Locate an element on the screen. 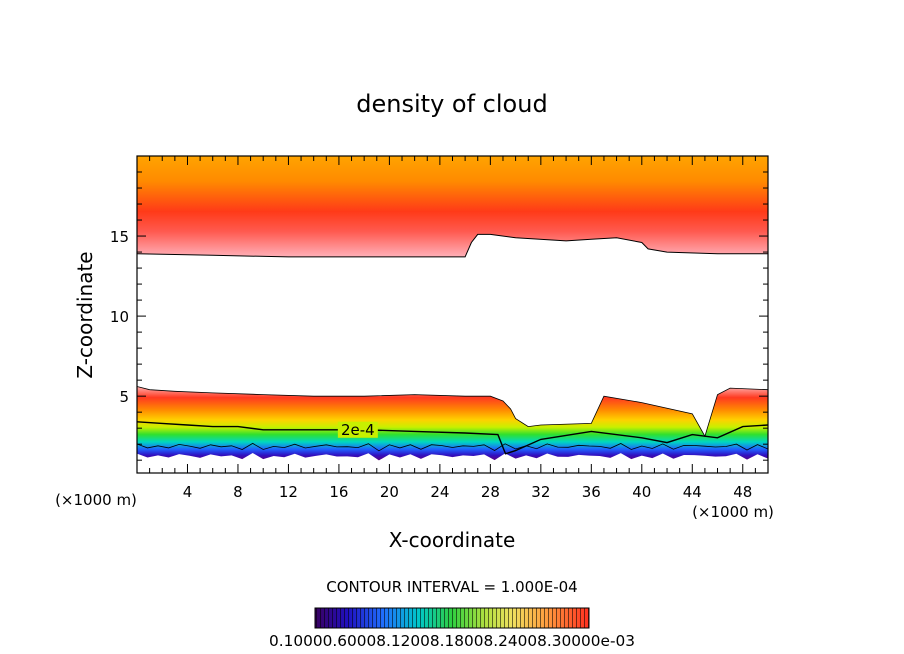 The width and height of the screenshot is (904, 654). x-tick-label: 48 is located at coordinates (742, 492).